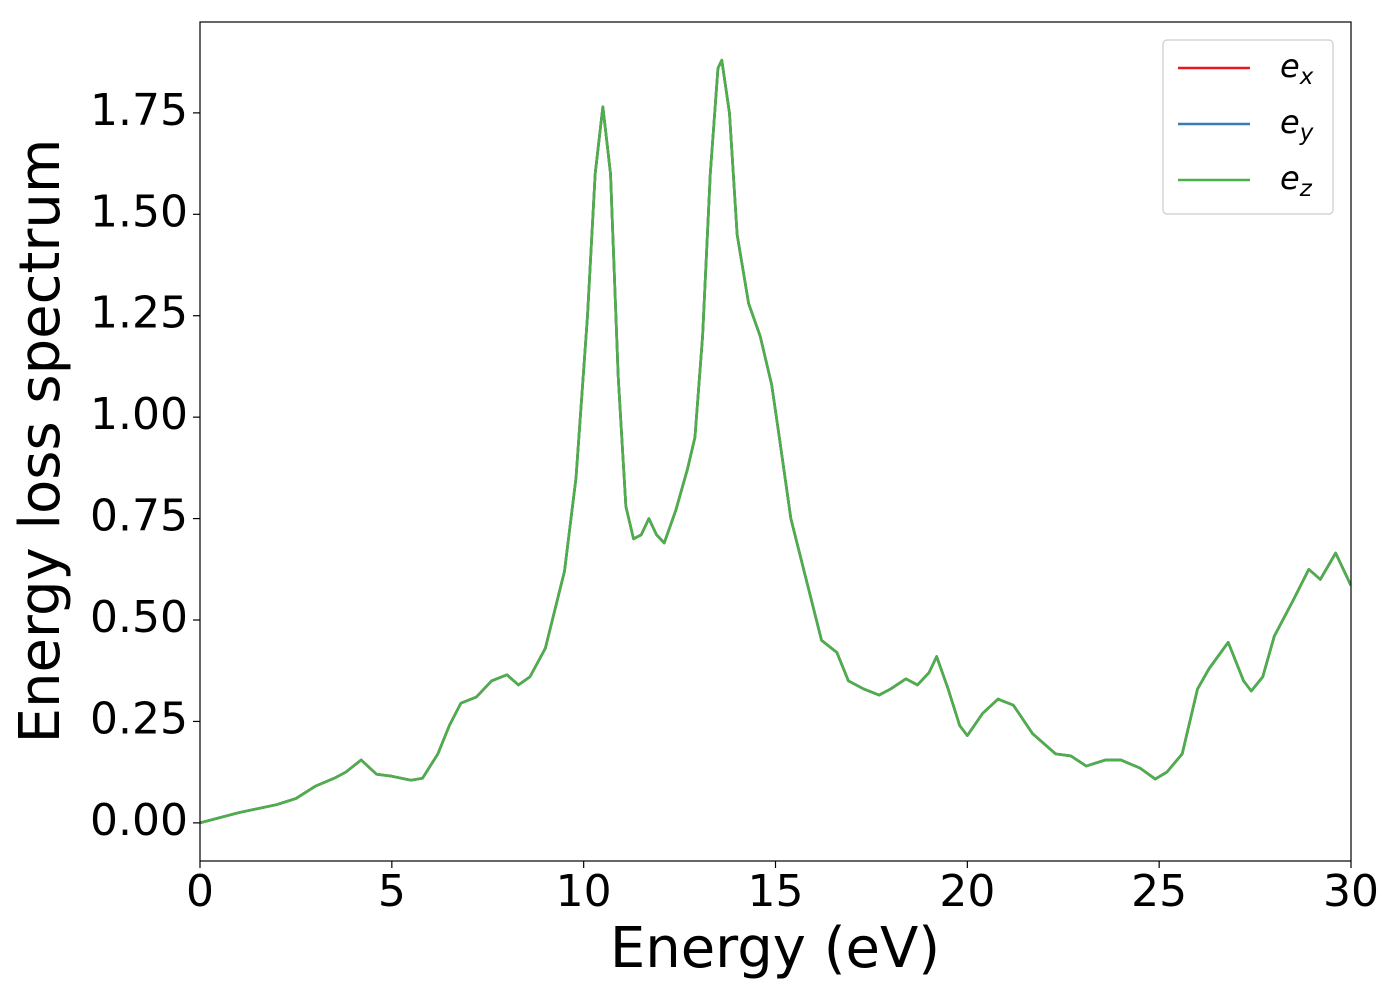 The height and width of the screenshot is (1000, 1400). I want to click on x-tick-label: 30, so click(1351, 891).